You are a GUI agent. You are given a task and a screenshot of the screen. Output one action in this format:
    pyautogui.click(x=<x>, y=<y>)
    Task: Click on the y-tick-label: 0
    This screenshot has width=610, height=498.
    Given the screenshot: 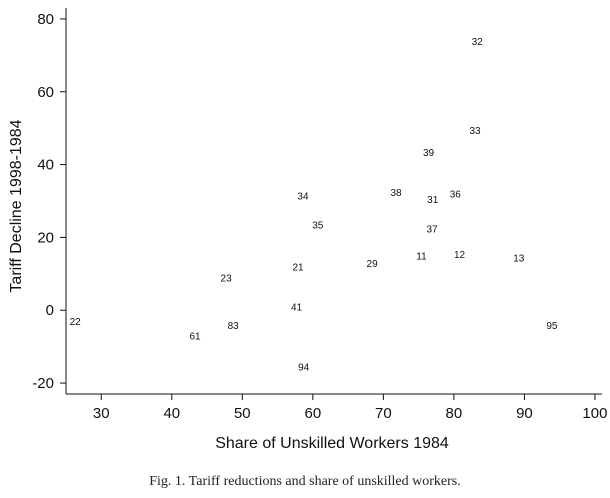 What is the action you would take?
    pyautogui.click(x=50, y=310)
    